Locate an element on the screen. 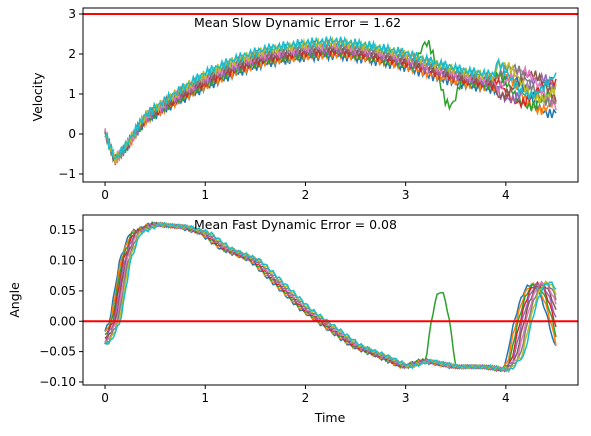  angle-y-axis-label: Angle is located at coordinates (14, 300).